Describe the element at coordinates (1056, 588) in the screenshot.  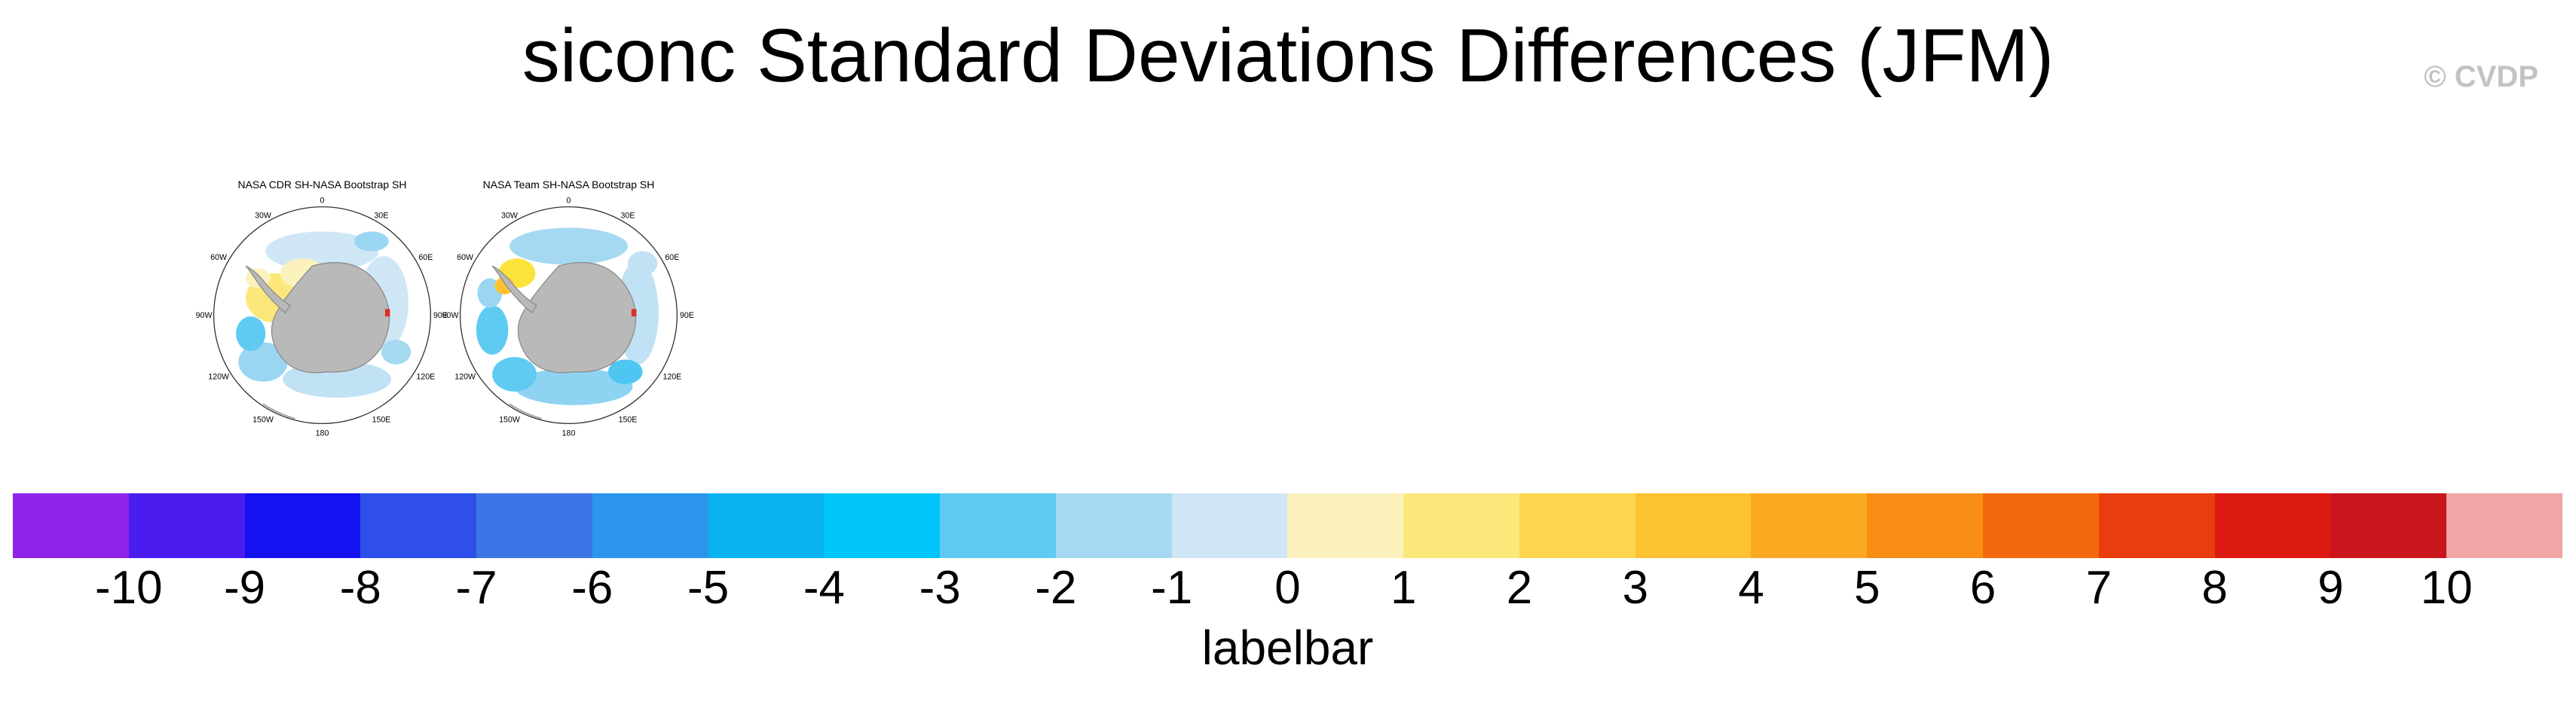
I see `colorbar-tick-label: -2` at that location.